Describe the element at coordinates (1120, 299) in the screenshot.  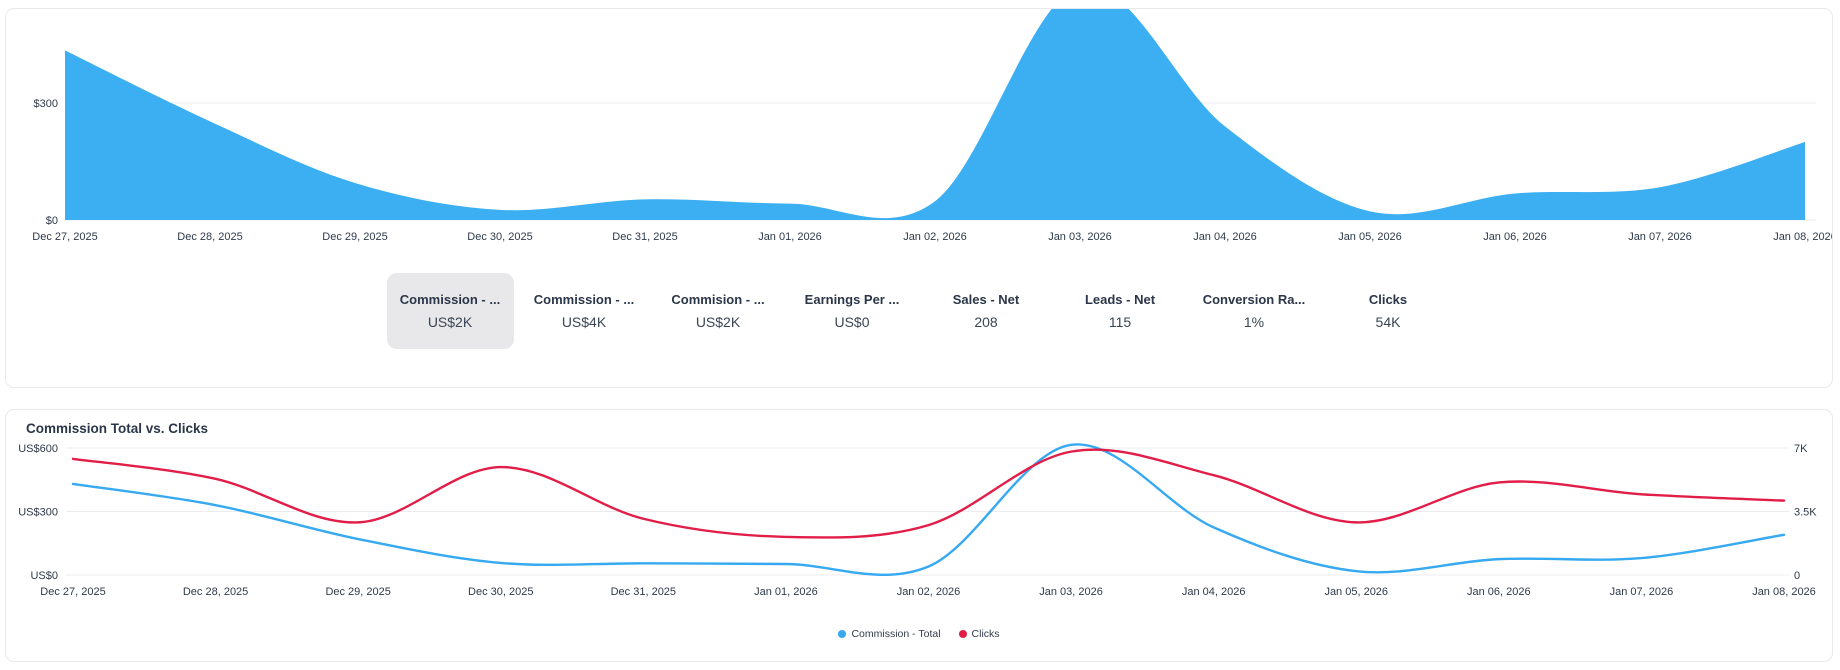
I see `metric-tab-label: Leads - Net` at that location.